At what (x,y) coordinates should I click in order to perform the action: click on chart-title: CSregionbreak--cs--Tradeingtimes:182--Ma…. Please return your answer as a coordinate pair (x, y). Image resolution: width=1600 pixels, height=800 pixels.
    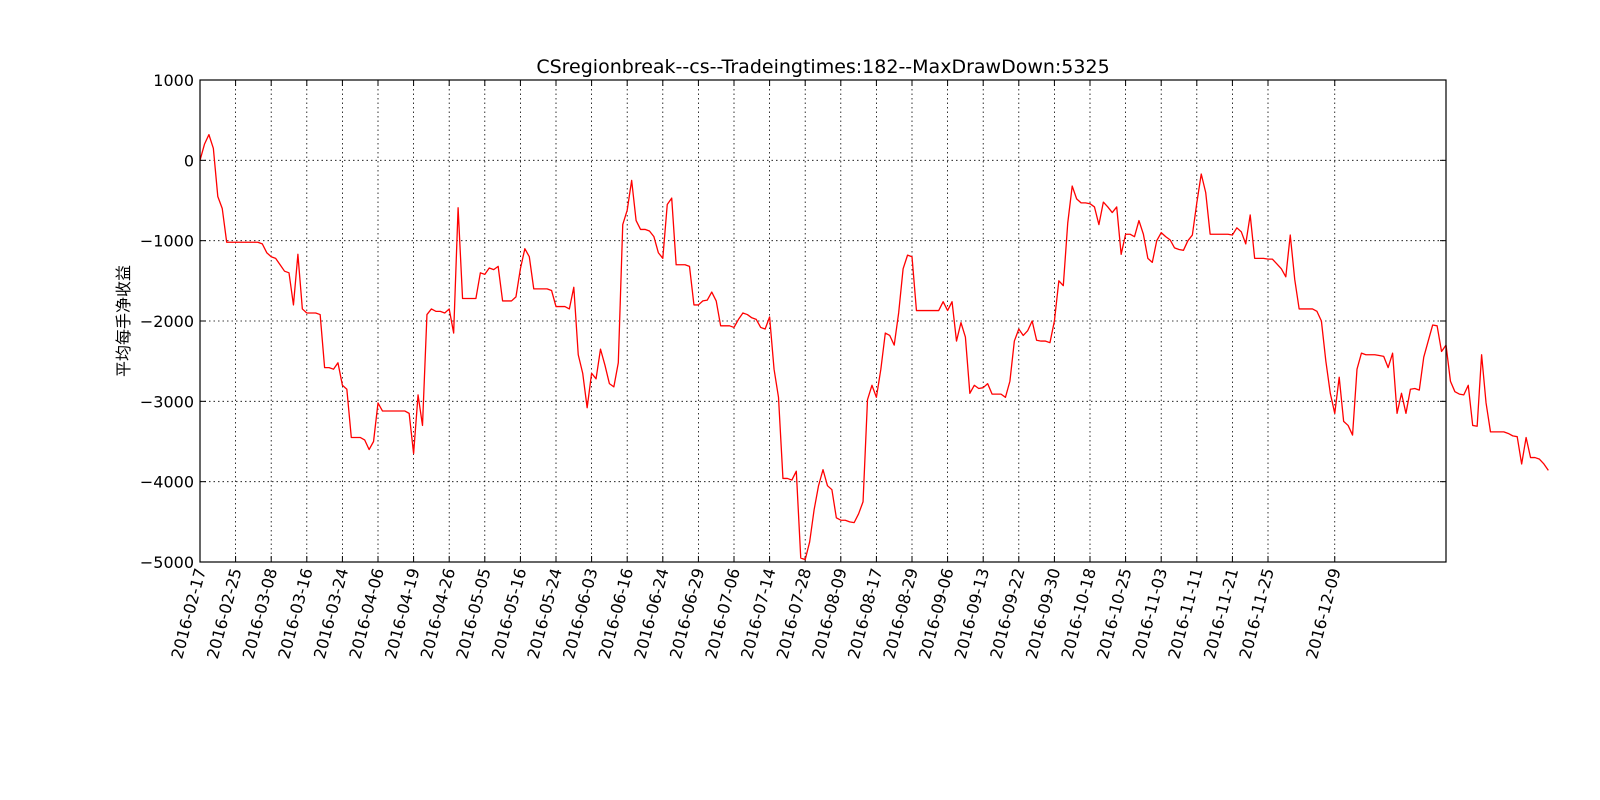
    Looking at the image, I should click on (822, 67).